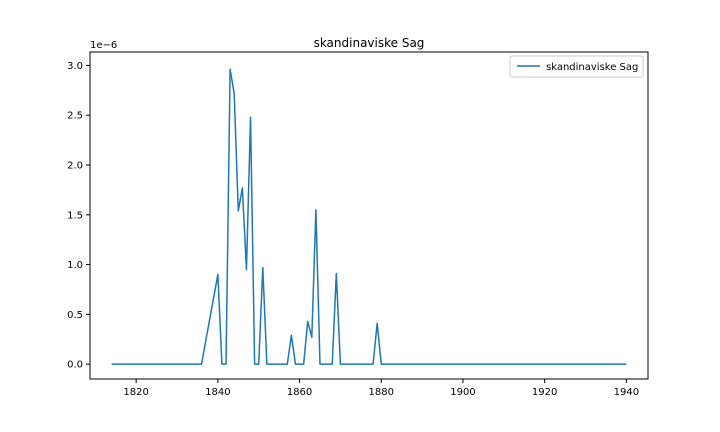 This screenshot has height=432, width=720. Describe the element at coordinates (75, 166) in the screenshot. I see `y-tick-label: 2.0` at that location.